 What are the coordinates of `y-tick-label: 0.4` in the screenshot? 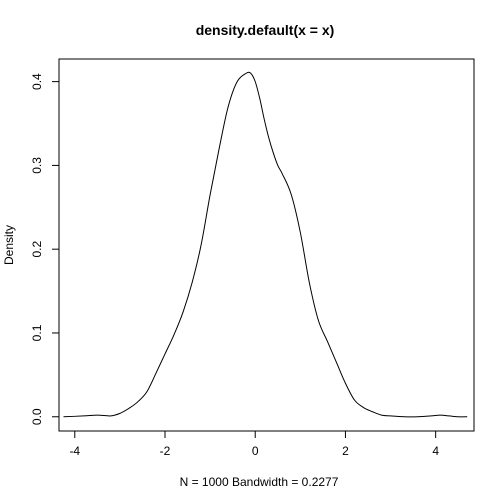 It's located at (37, 81).